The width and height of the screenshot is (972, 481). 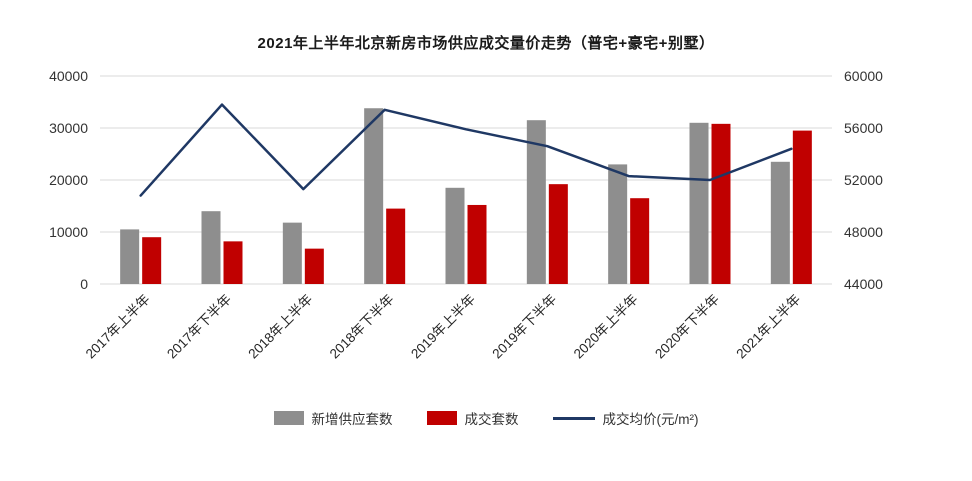 I want to click on x-axis-label: 2020年下半年, so click(x=687, y=327).